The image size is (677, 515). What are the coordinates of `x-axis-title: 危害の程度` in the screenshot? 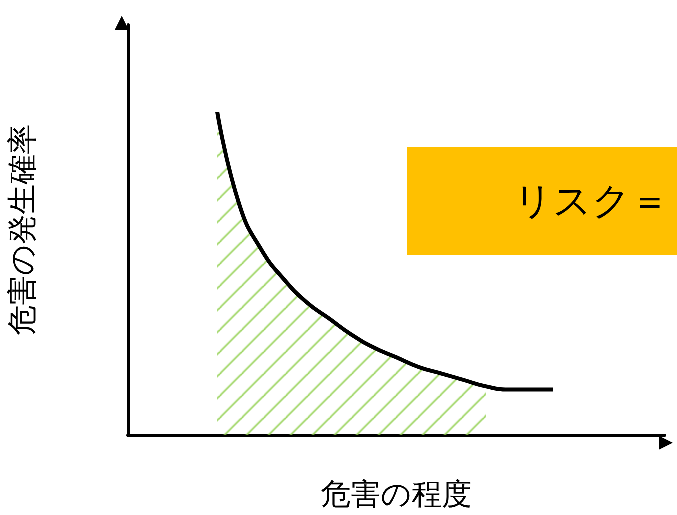 It's located at (396, 495).